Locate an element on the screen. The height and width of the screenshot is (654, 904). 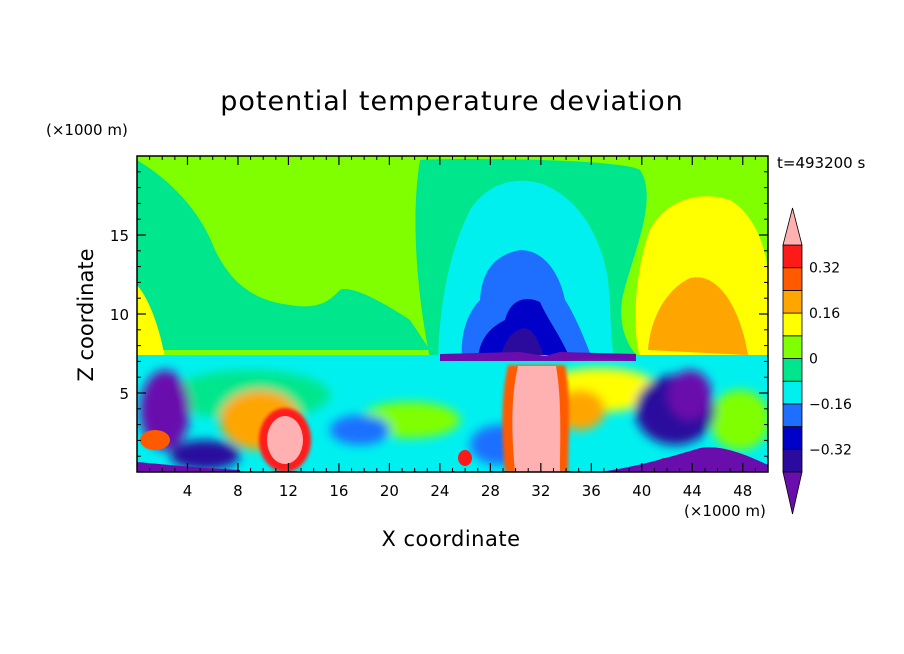
x-axis-label-text: X coordinate is located at coordinates (451, 539).